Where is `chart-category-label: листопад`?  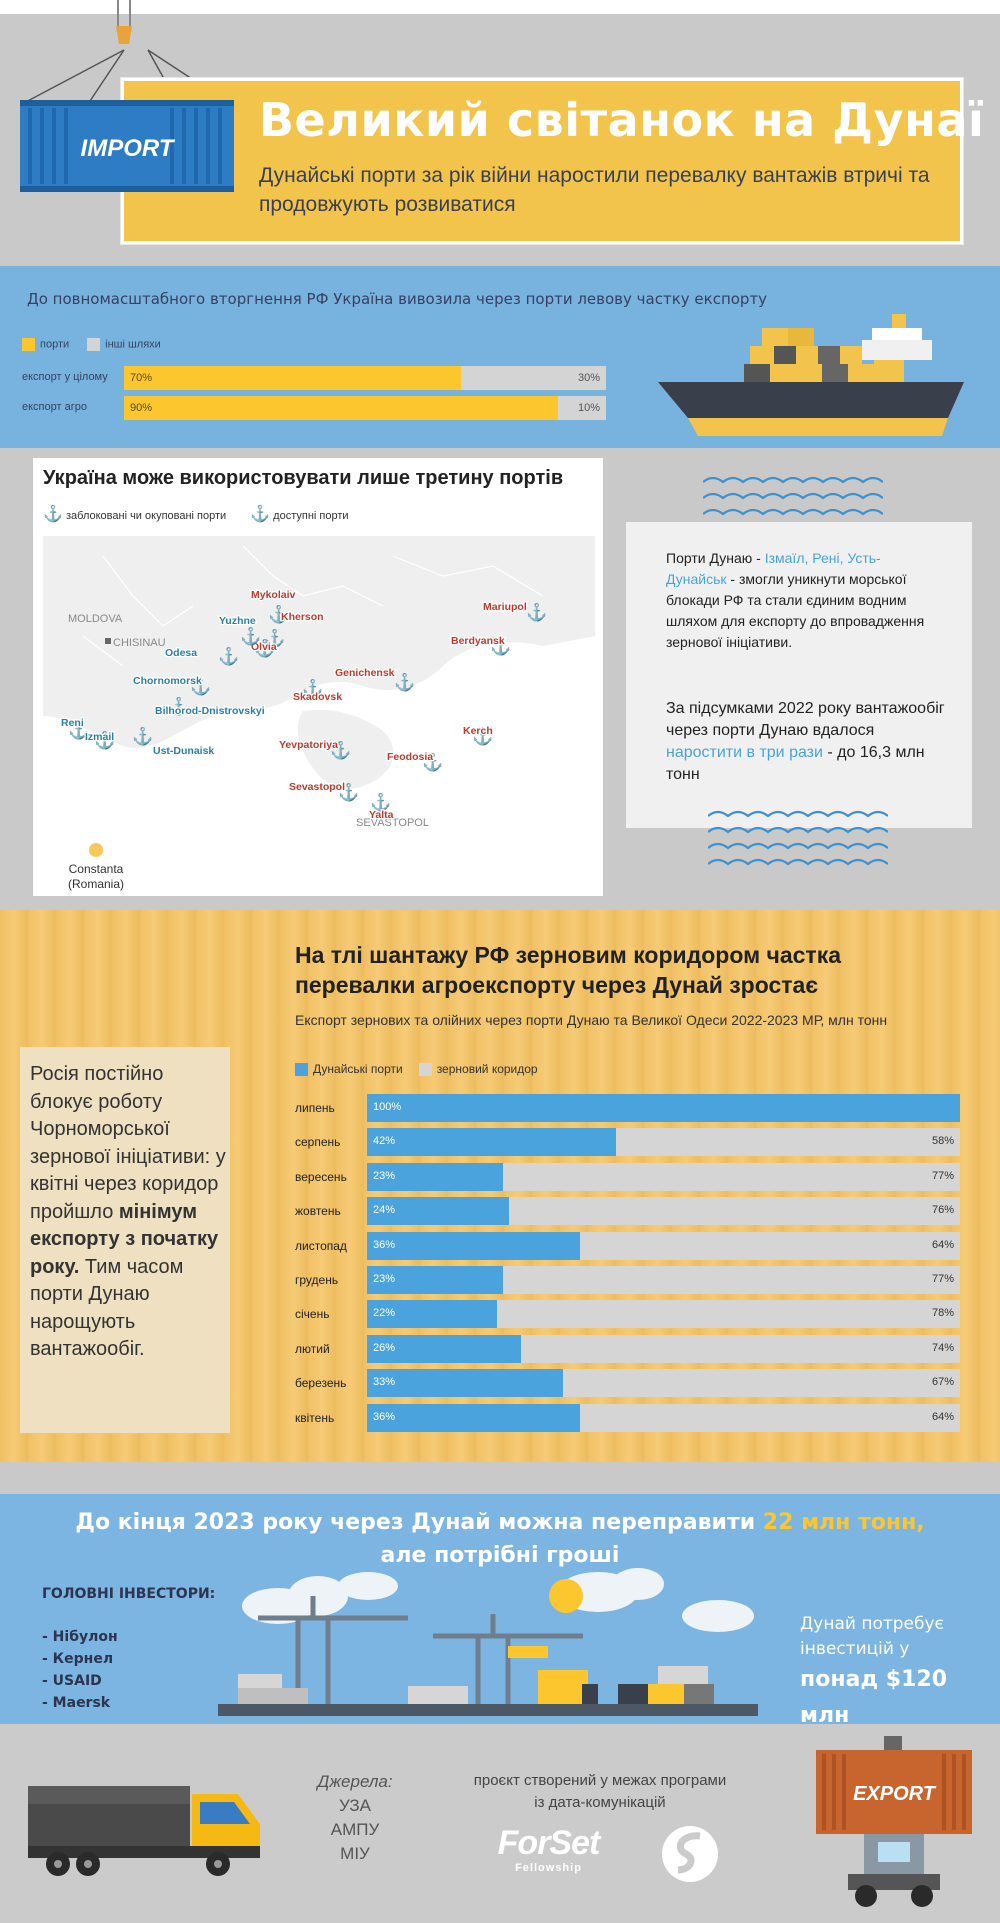
chart-category-label: листопад is located at coordinates (321, 1245).